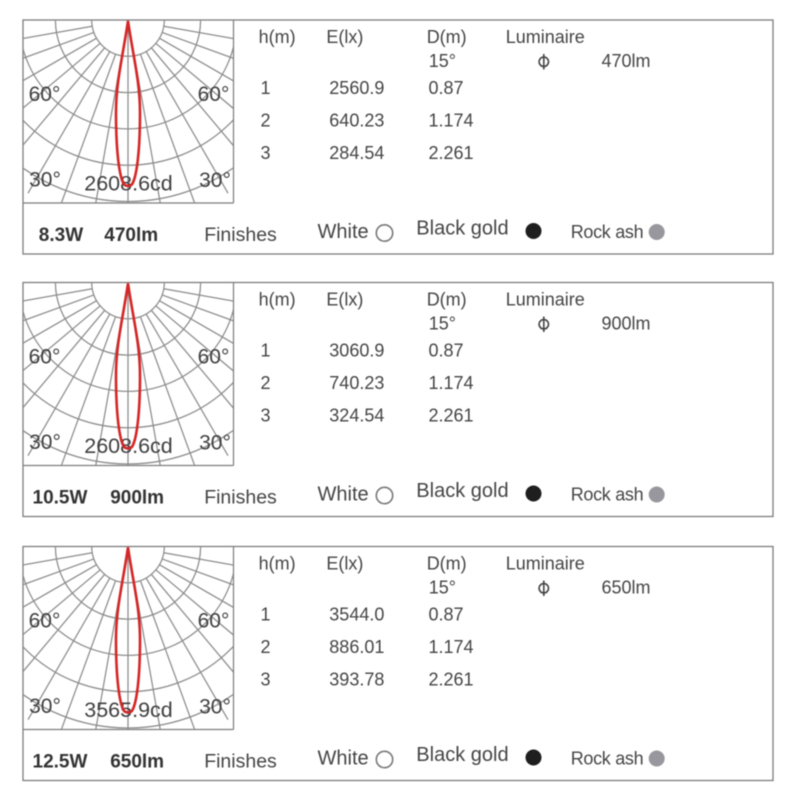 The width and height of the screenshot is (798, 798). I want to click on svg-text: 740.23, so click(356, 383).